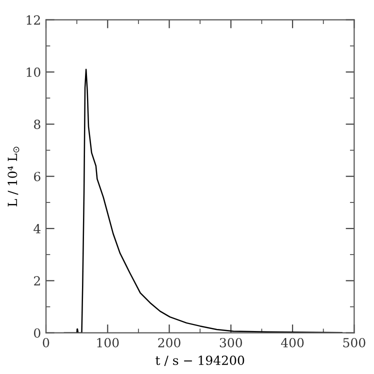 This screenshot has height=374, width=374. What do you see at coordinates (354, 343) in the screenshot?
I see `x-tick-label: 500` at bounding box center [354, 343].